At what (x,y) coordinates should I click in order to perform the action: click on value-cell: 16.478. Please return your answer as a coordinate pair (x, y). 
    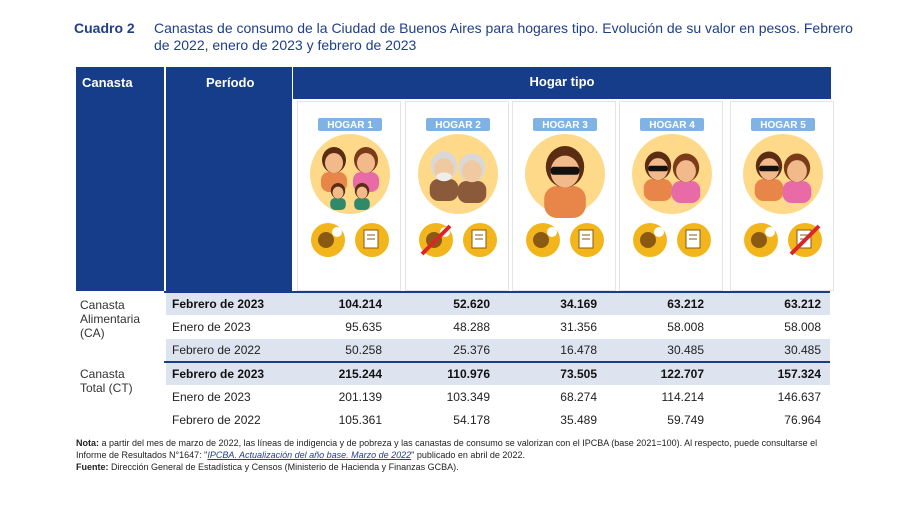
    Looking at the image, I should click on (578, 350).